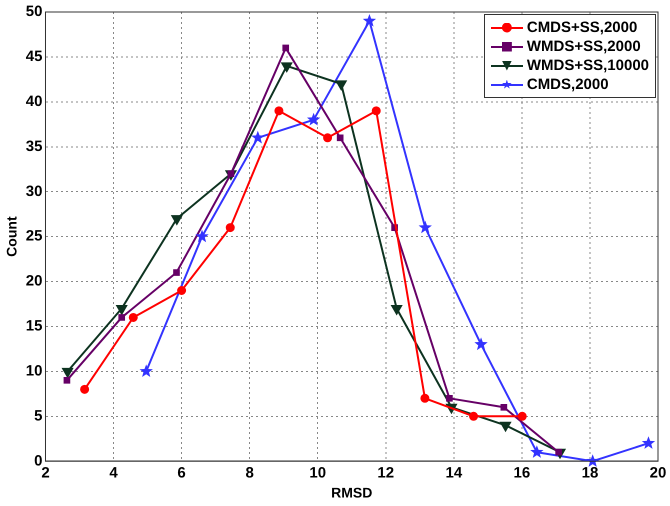  I want to click on x-tick-label: 6, so click(181, 473).